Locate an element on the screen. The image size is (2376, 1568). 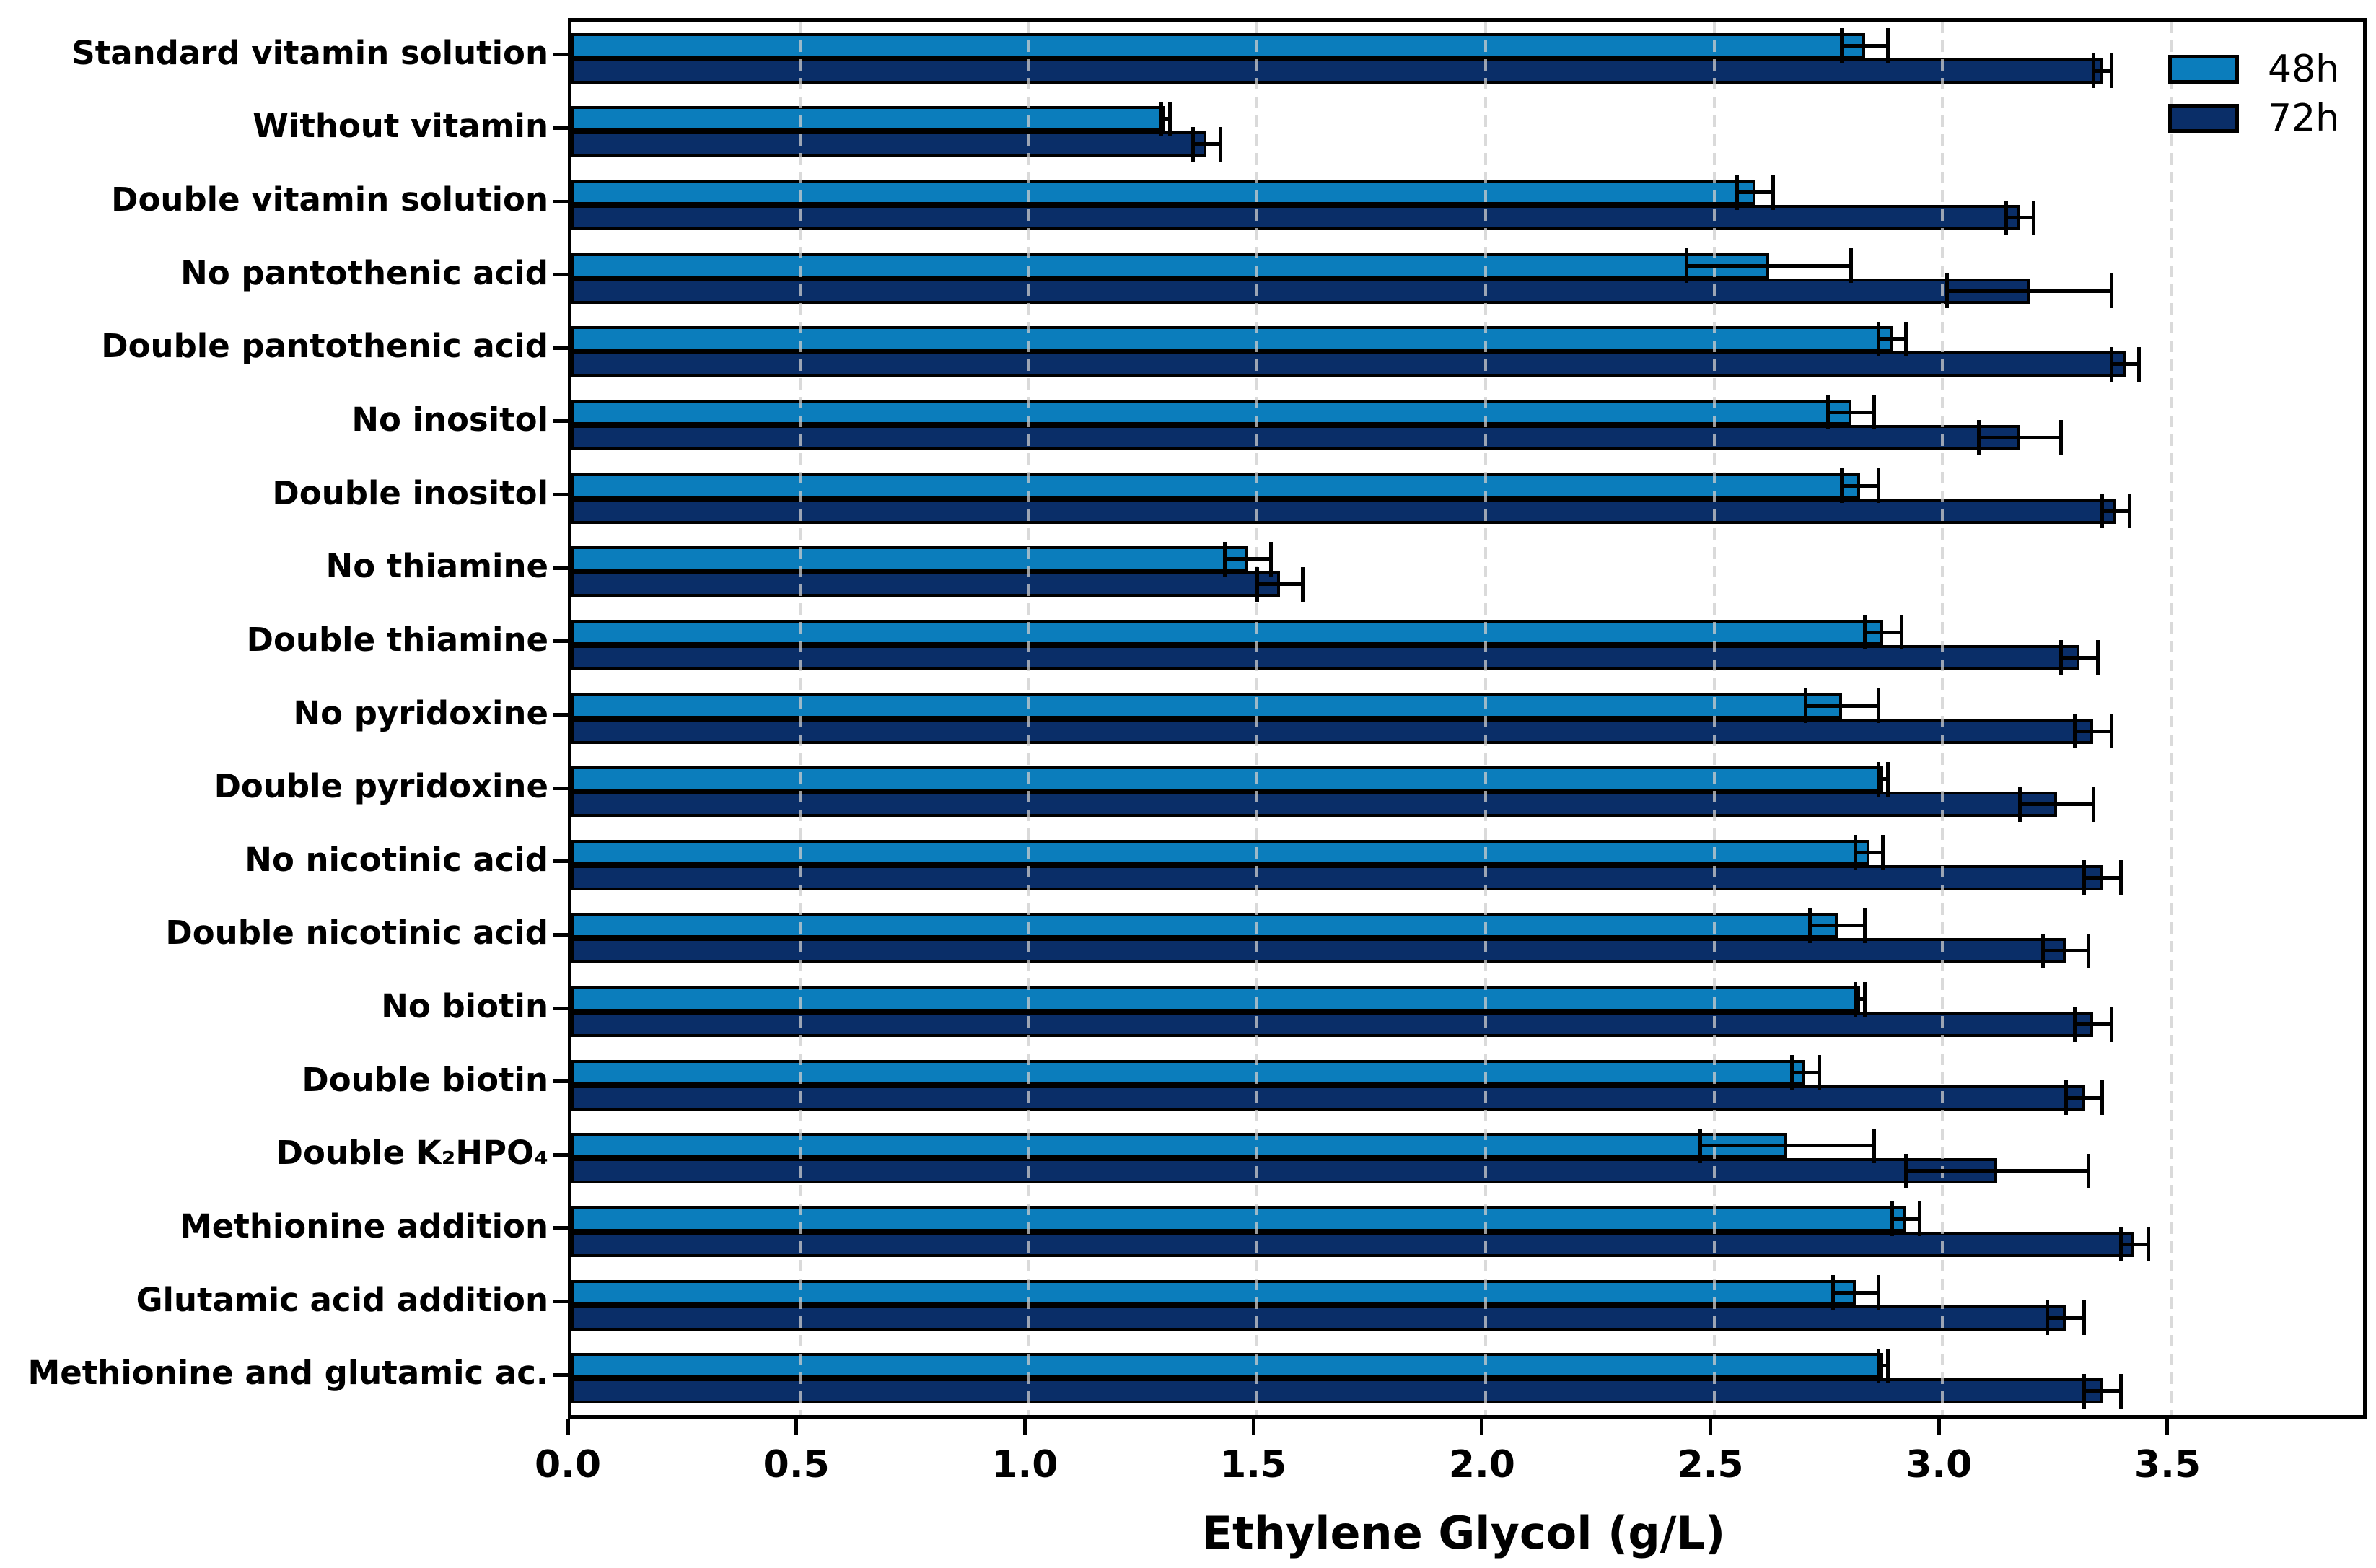
legend-entry-72h: 72h is located at coordinates (2253, 119).